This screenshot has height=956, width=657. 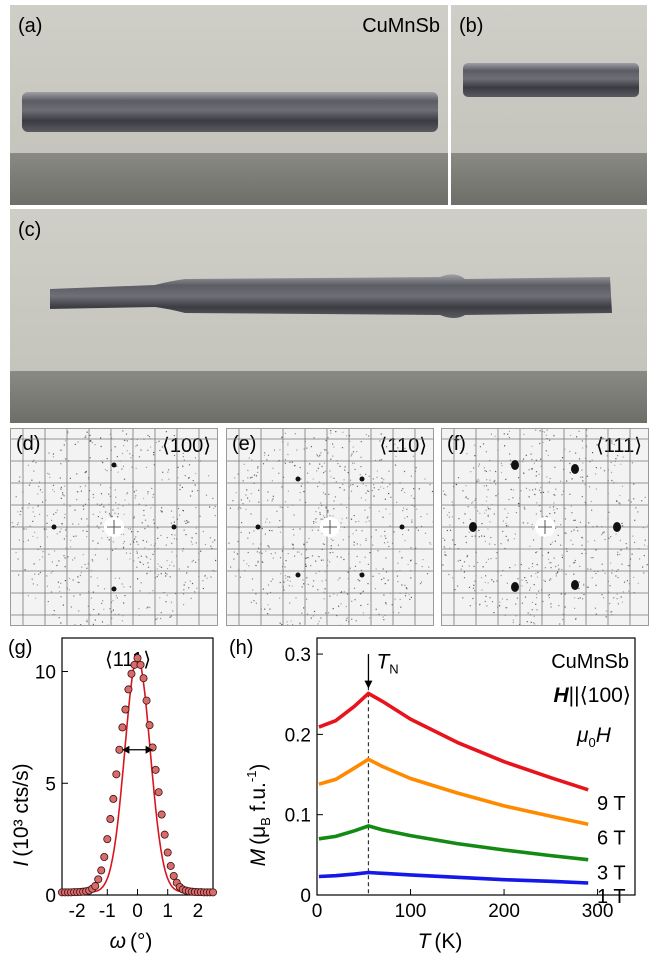 I want to click on h-ylabel: M (μB f.u.-1), so click(x=258, y=815).